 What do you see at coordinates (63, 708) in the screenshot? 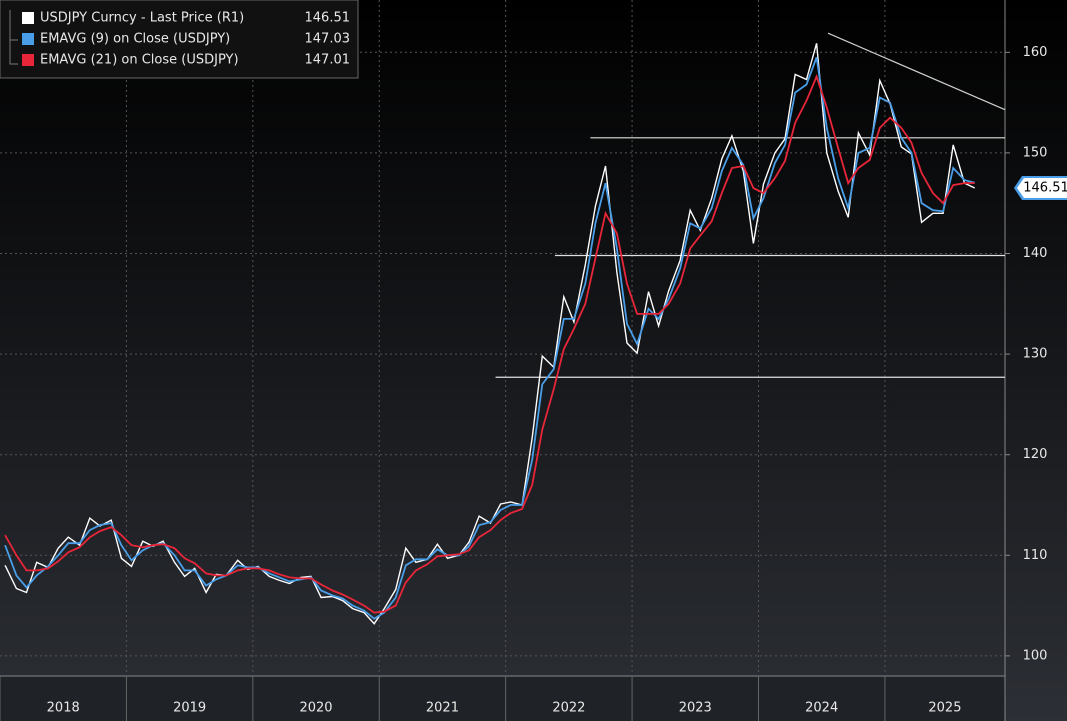
I see `x-tick-label: 2018` at bounding box center [63, 708].